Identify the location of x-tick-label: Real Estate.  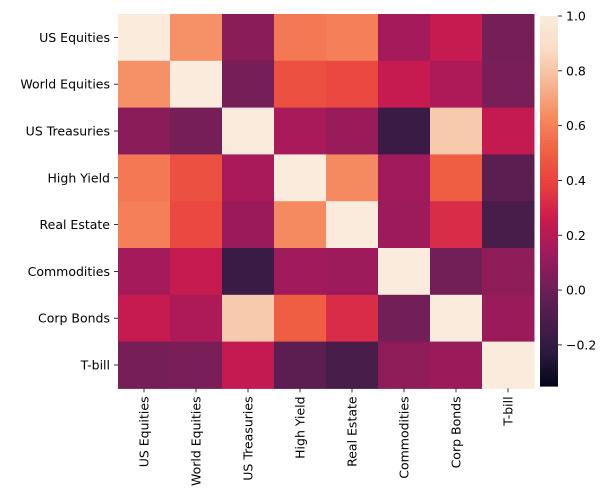
(352, 431).